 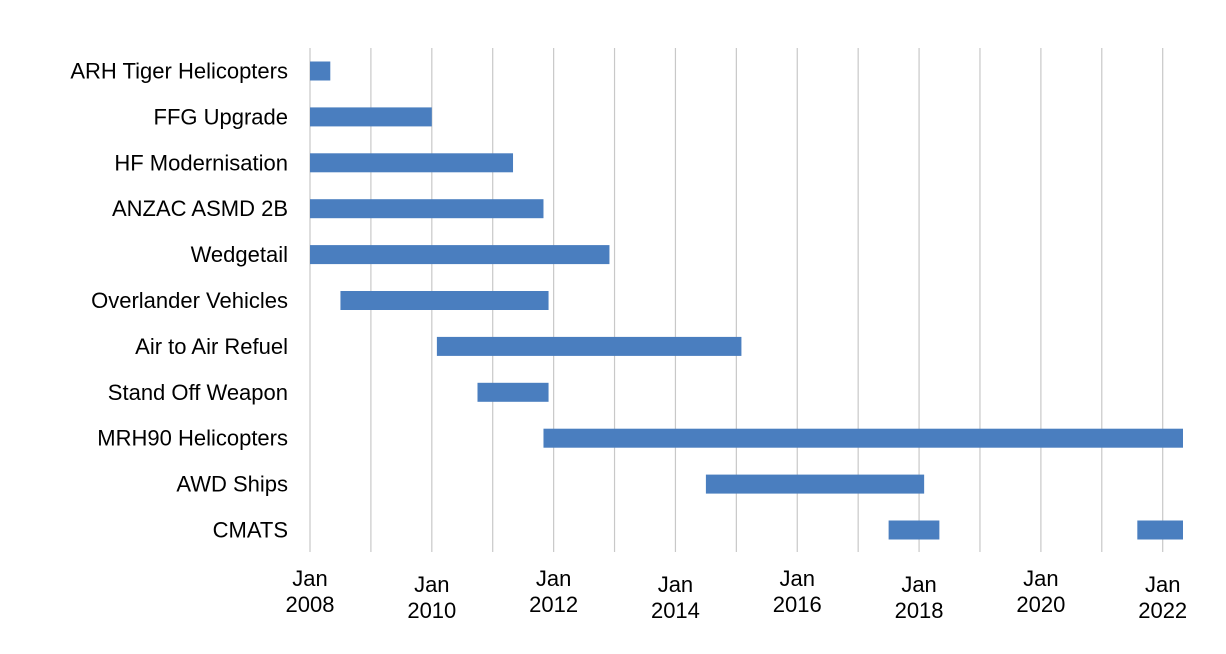 I want to click on bar-arh-tiger-helicopters, so click(x=320, y=71).